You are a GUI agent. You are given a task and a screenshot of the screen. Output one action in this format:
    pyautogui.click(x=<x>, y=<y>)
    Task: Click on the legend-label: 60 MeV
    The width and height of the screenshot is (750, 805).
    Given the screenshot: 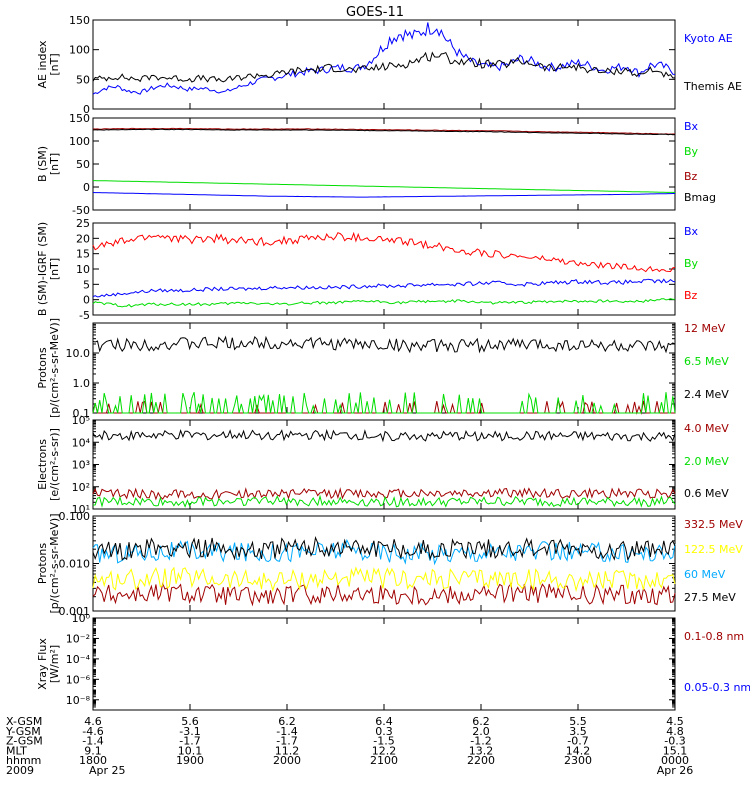 What is the action you would take?
    pyautogui.click(x=705, y=574)
    